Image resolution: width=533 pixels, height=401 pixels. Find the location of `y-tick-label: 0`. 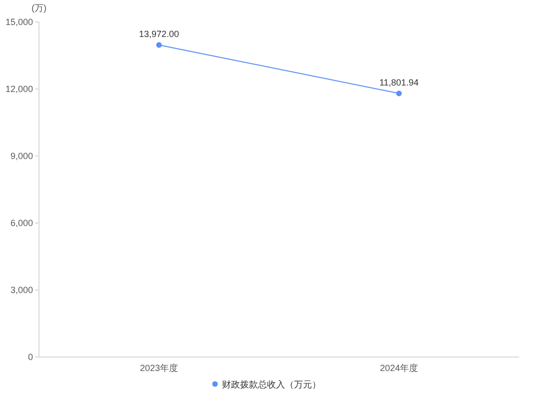

y-tick-label: 0 is located at coordinates (30, 357).